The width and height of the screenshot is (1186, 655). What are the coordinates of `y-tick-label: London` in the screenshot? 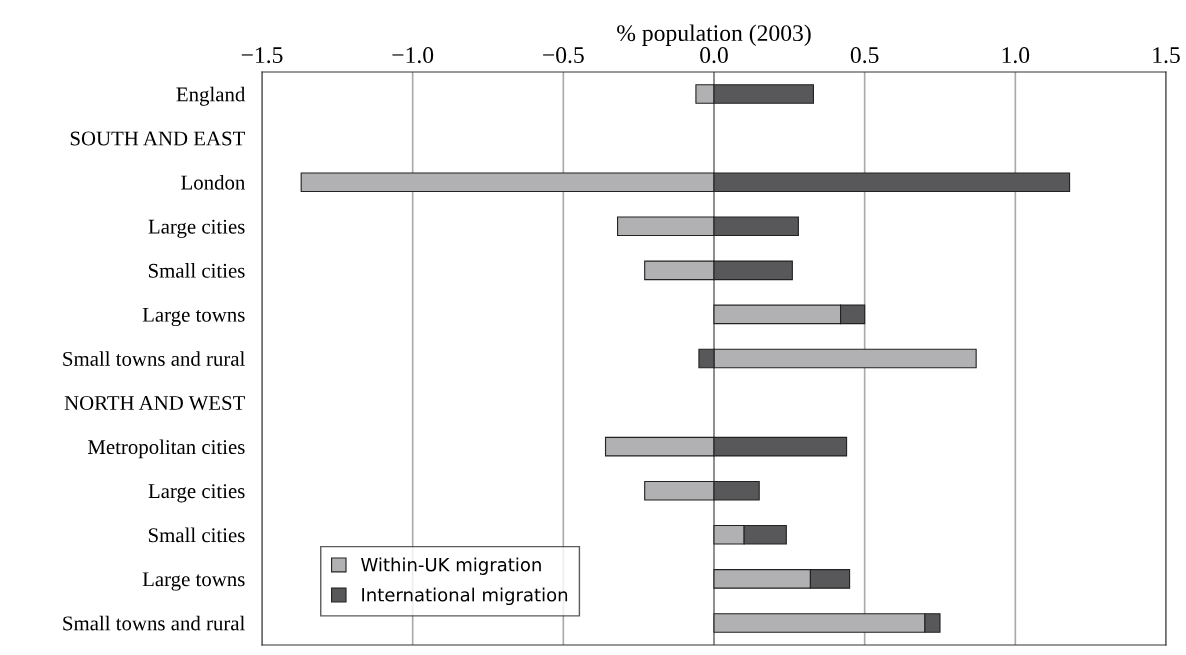 It's located at (213, 182).